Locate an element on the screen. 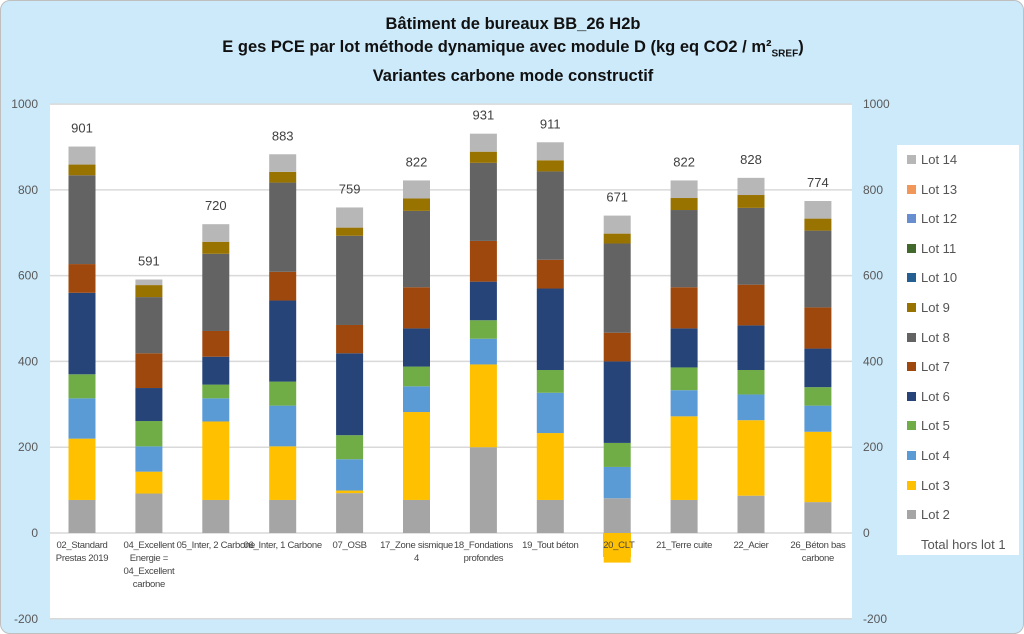 The width and height of the screenshot is (1024, 634). legend-label: Lot 3 is located at coordinates (935, 485).